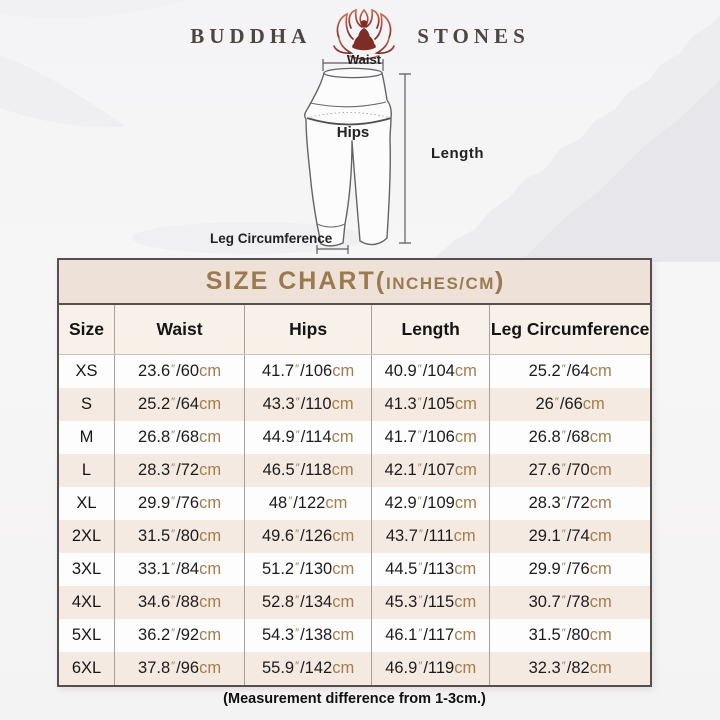 This screenshot has height=720, width=720. Describe the element at coordinates (570, 602) in the screenshot. I see `leg-measurement: 30.7″/78cm` at that location.